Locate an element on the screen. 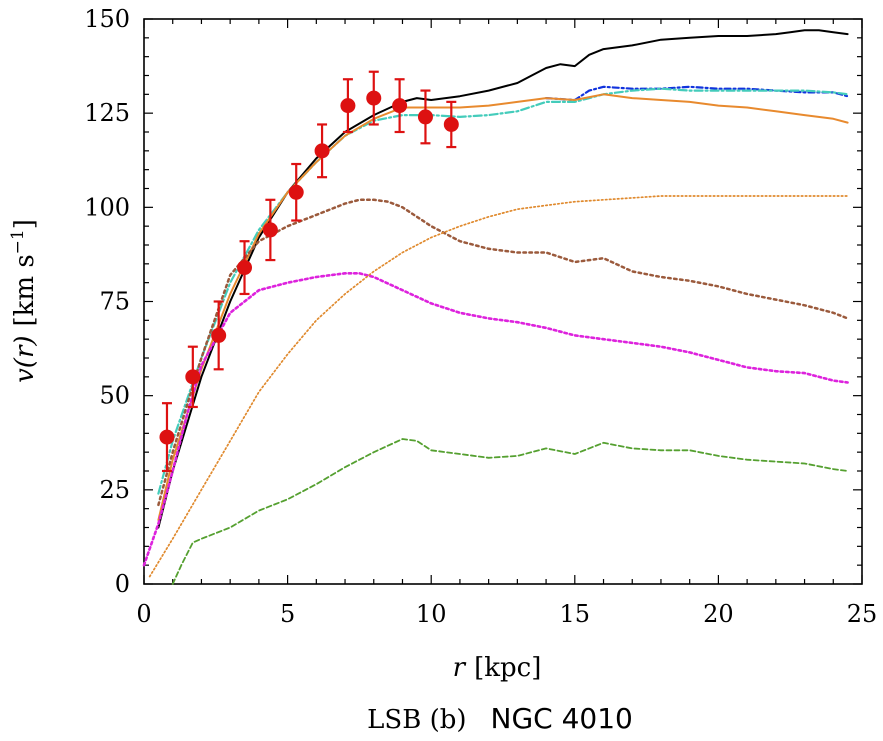 The image size is (883, 741). y-axis-unit: [km s is located at coordinates (25, 290).